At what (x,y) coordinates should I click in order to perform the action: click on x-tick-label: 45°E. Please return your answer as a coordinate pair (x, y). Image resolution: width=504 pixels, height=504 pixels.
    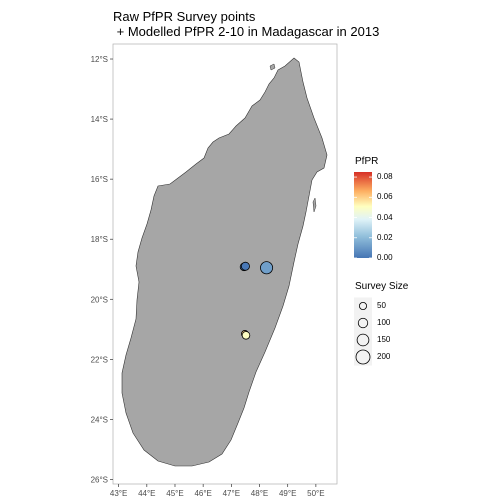
    Looking at the image, I should click on (174, 493).